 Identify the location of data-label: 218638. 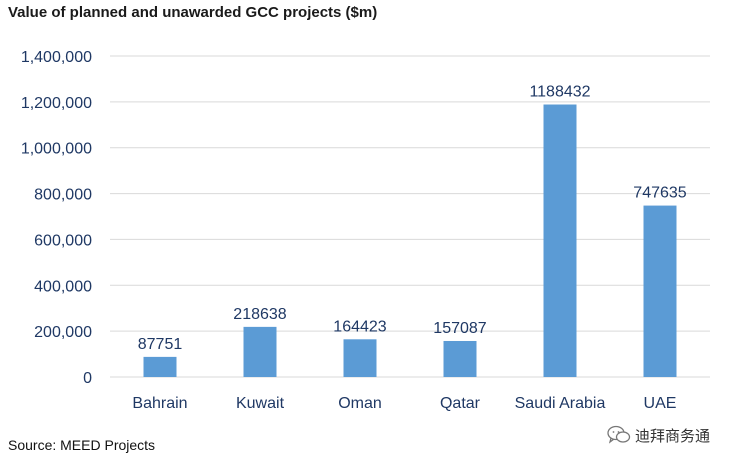
(259, 314).